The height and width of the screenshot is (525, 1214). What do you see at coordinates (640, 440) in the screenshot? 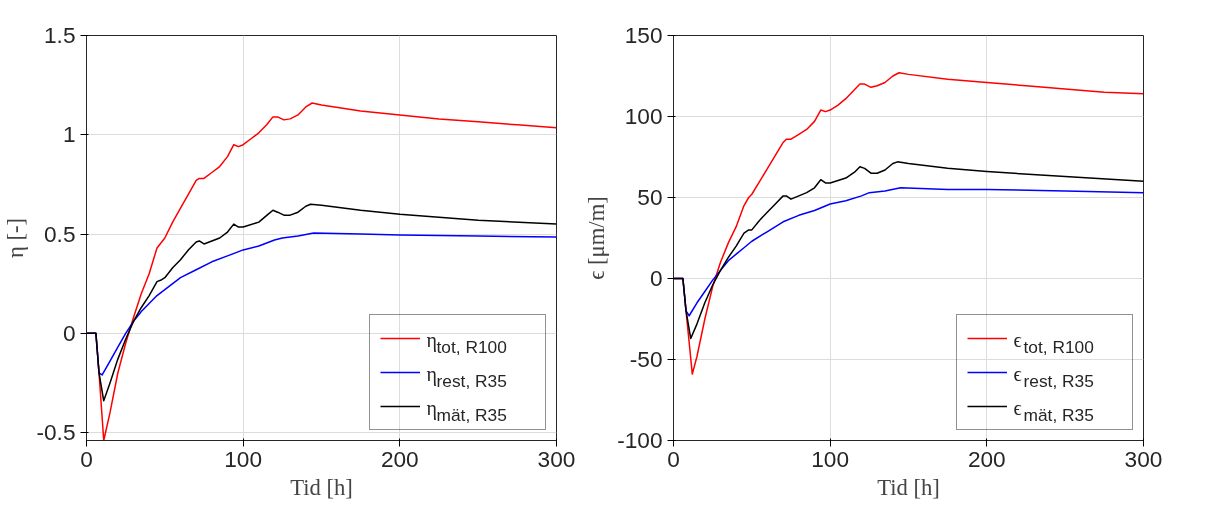
I see `y-tick-label: -100` at bounding box center [640, 440].